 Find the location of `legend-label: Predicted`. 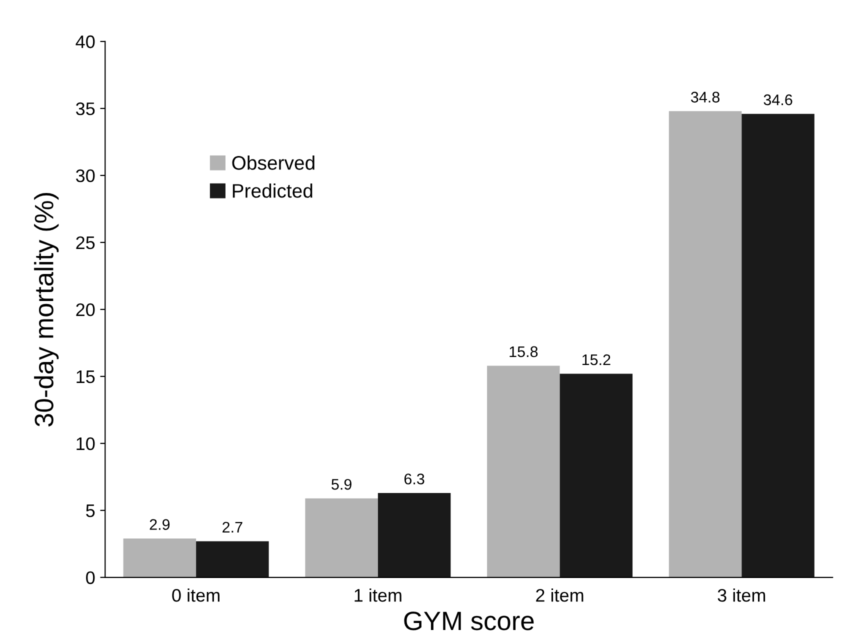

legend-label: Predicted is located at coordinates (272, 190).